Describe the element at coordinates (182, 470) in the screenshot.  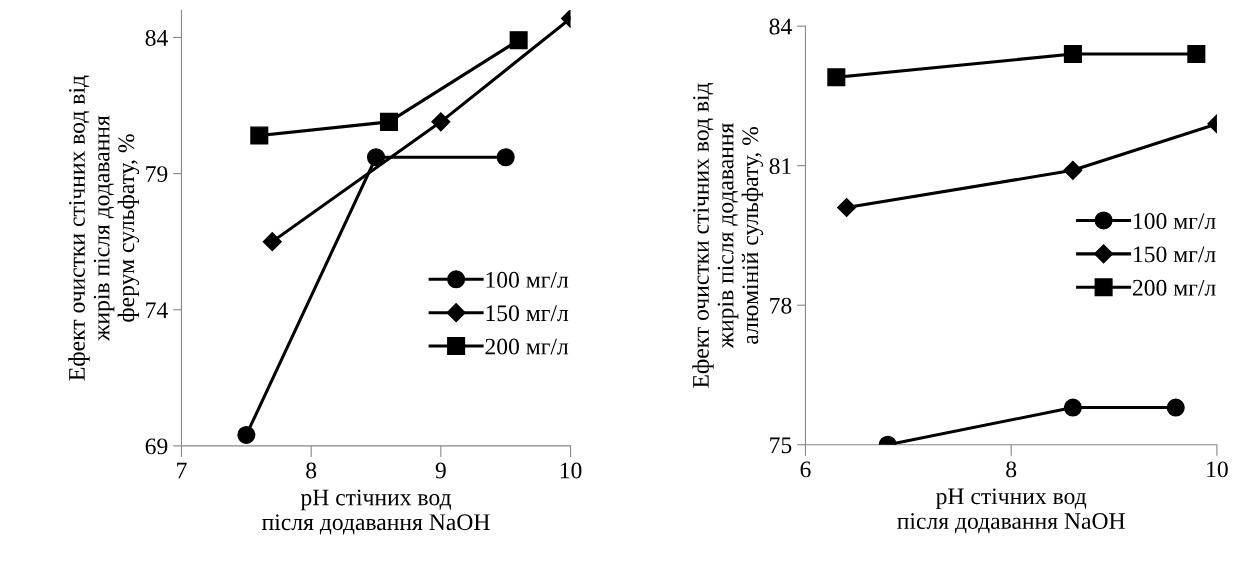
I see `x-tick-label: 7` at that location.